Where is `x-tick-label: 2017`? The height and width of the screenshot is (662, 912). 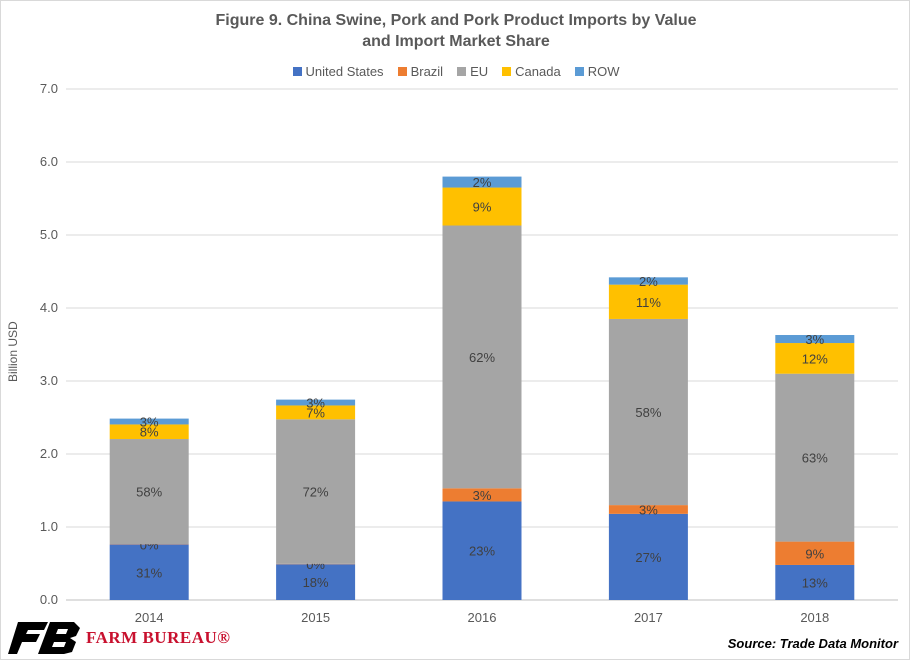
x-tick-label: 2017 is located at coordinates (648, 617).